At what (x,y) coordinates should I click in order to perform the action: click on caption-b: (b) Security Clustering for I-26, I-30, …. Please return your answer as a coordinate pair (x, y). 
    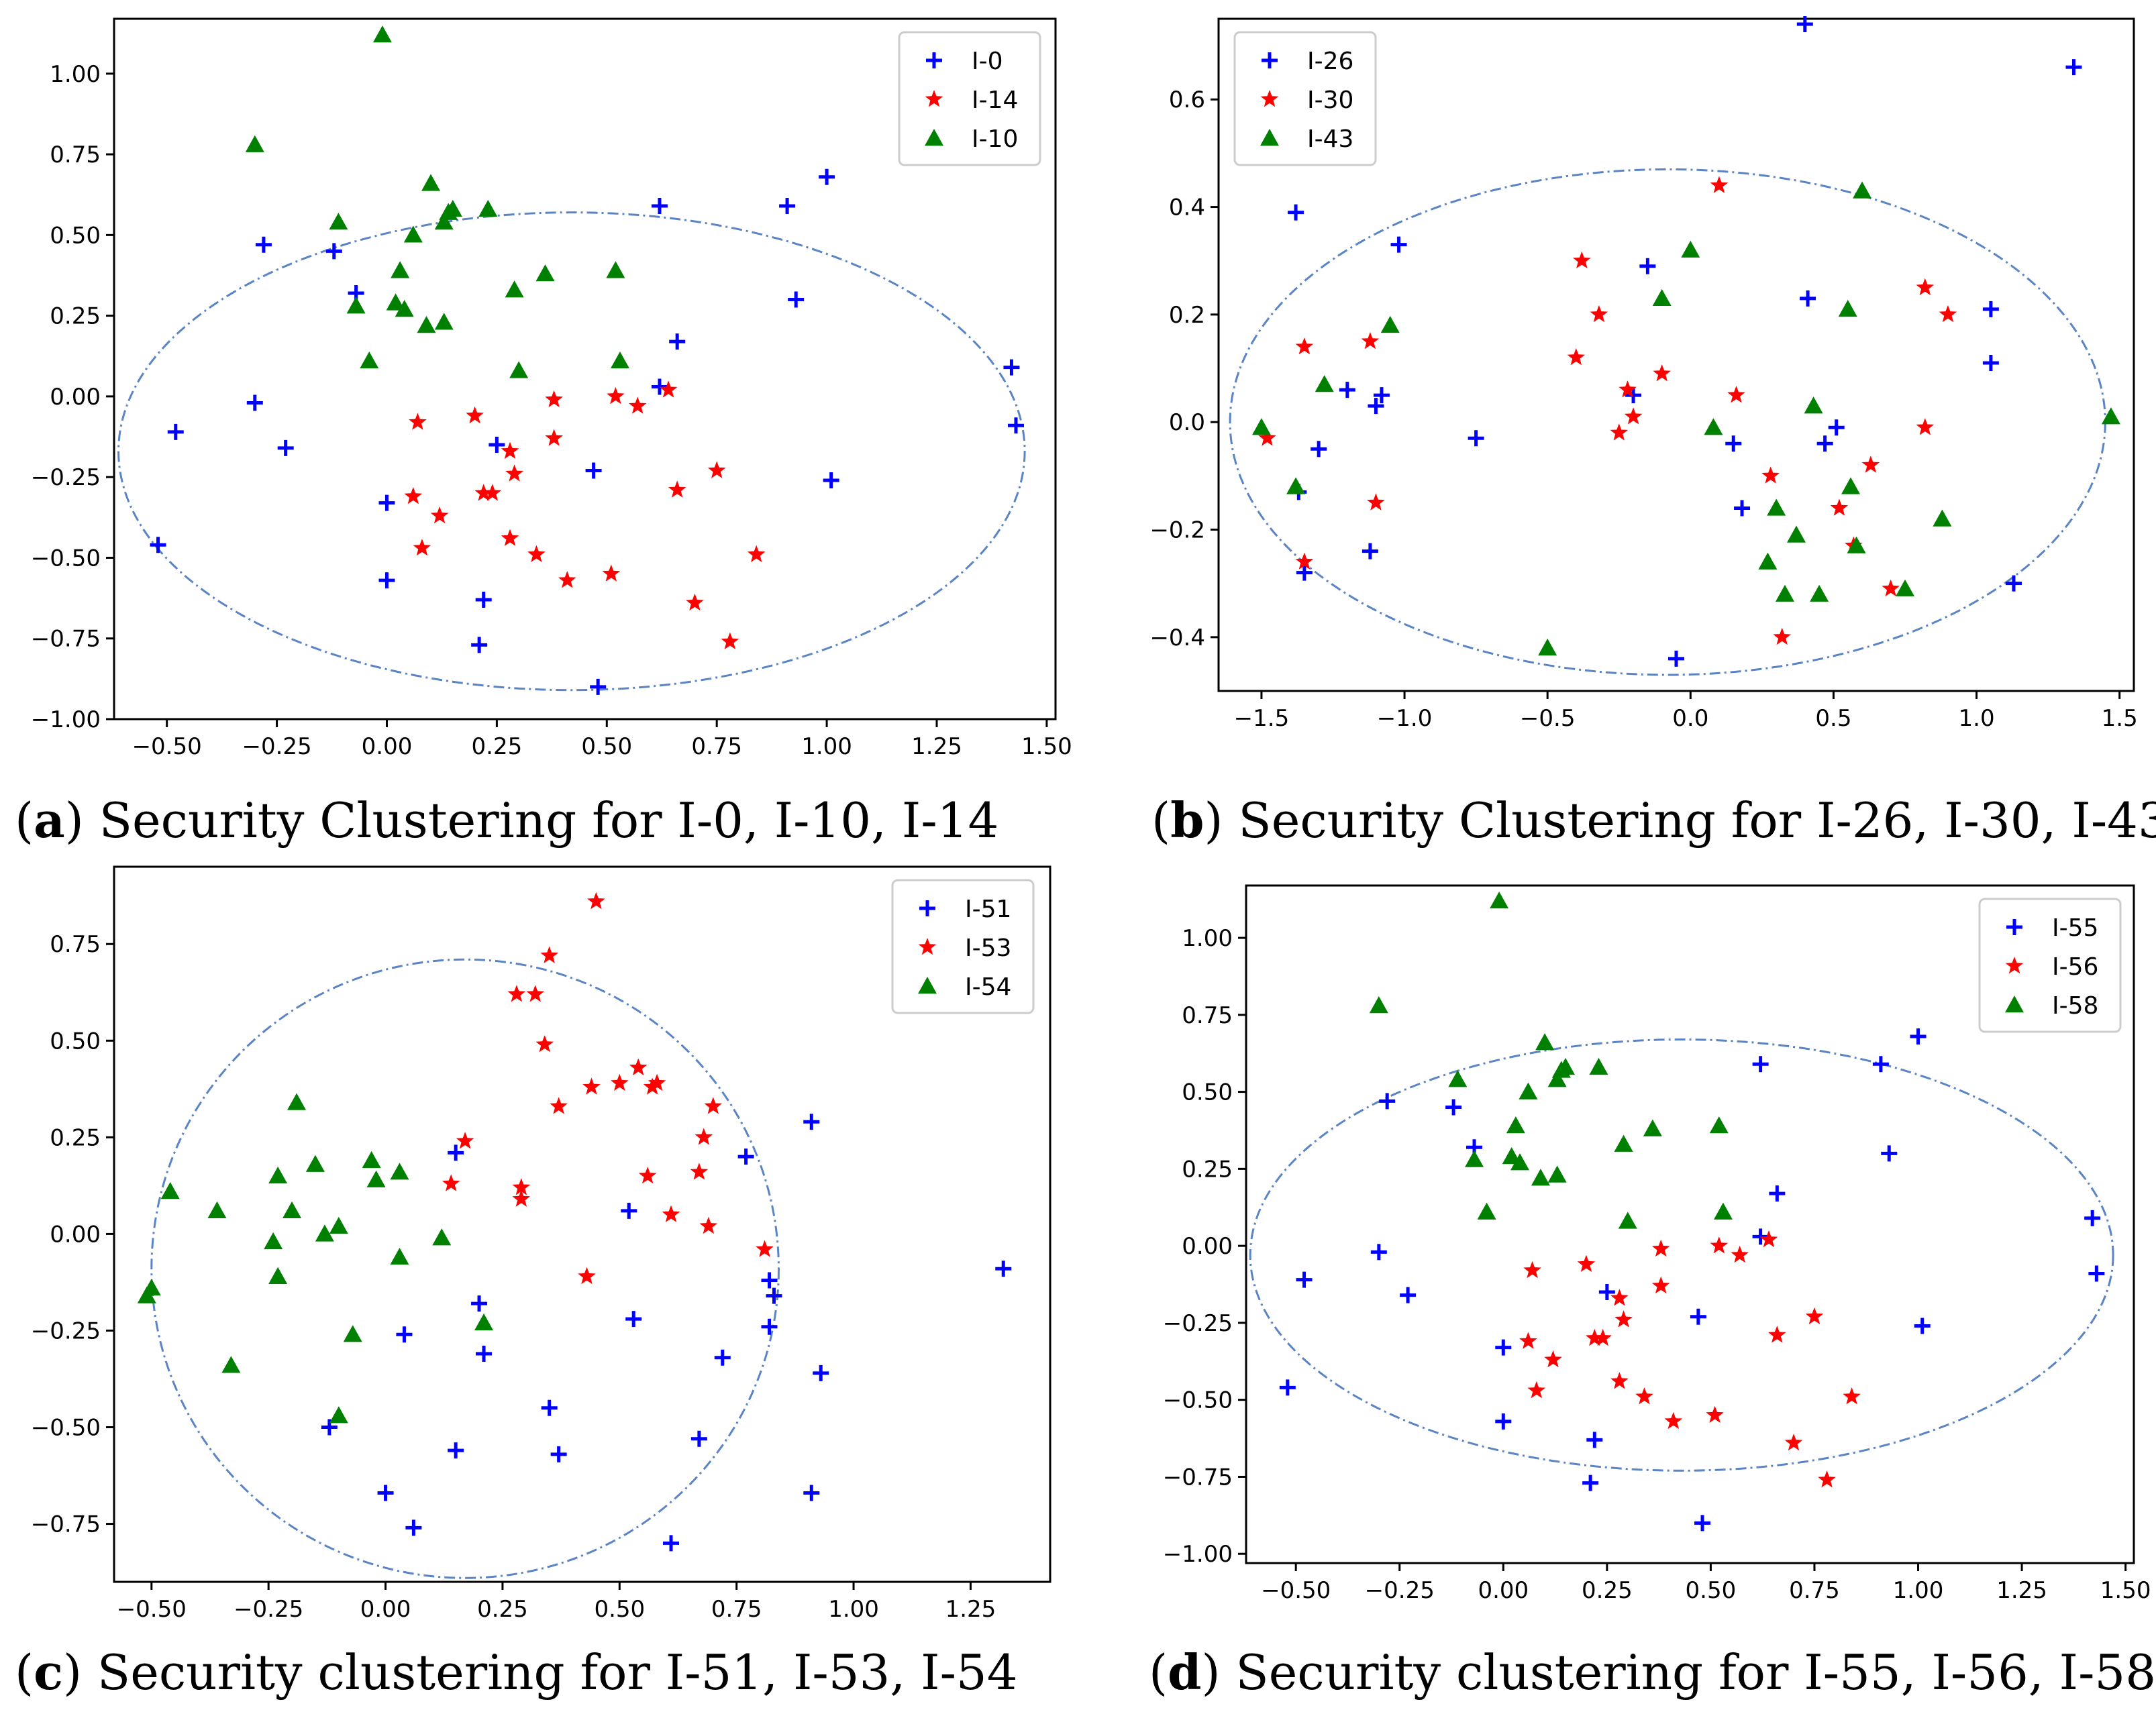
    Looking at the image, I should click on (1653, 820).